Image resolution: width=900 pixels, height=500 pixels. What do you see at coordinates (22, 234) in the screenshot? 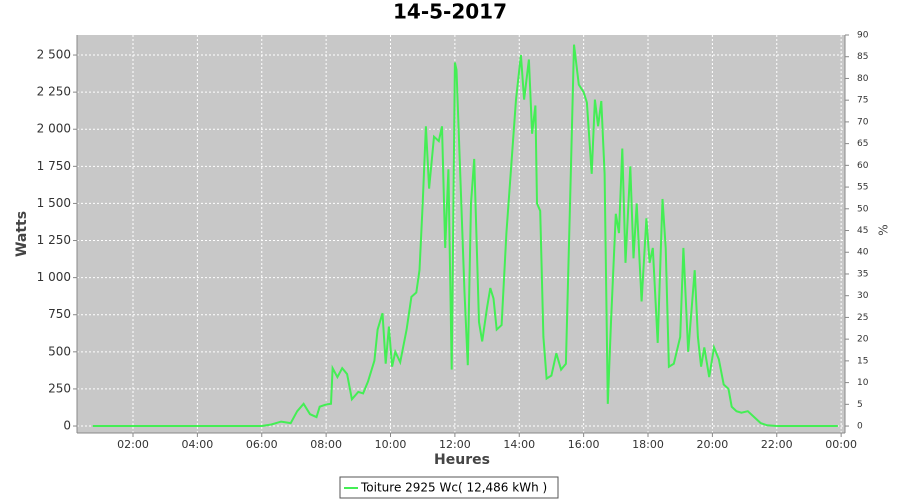
I see `y-axis-label: Watts` at bounding box center [22, 234].